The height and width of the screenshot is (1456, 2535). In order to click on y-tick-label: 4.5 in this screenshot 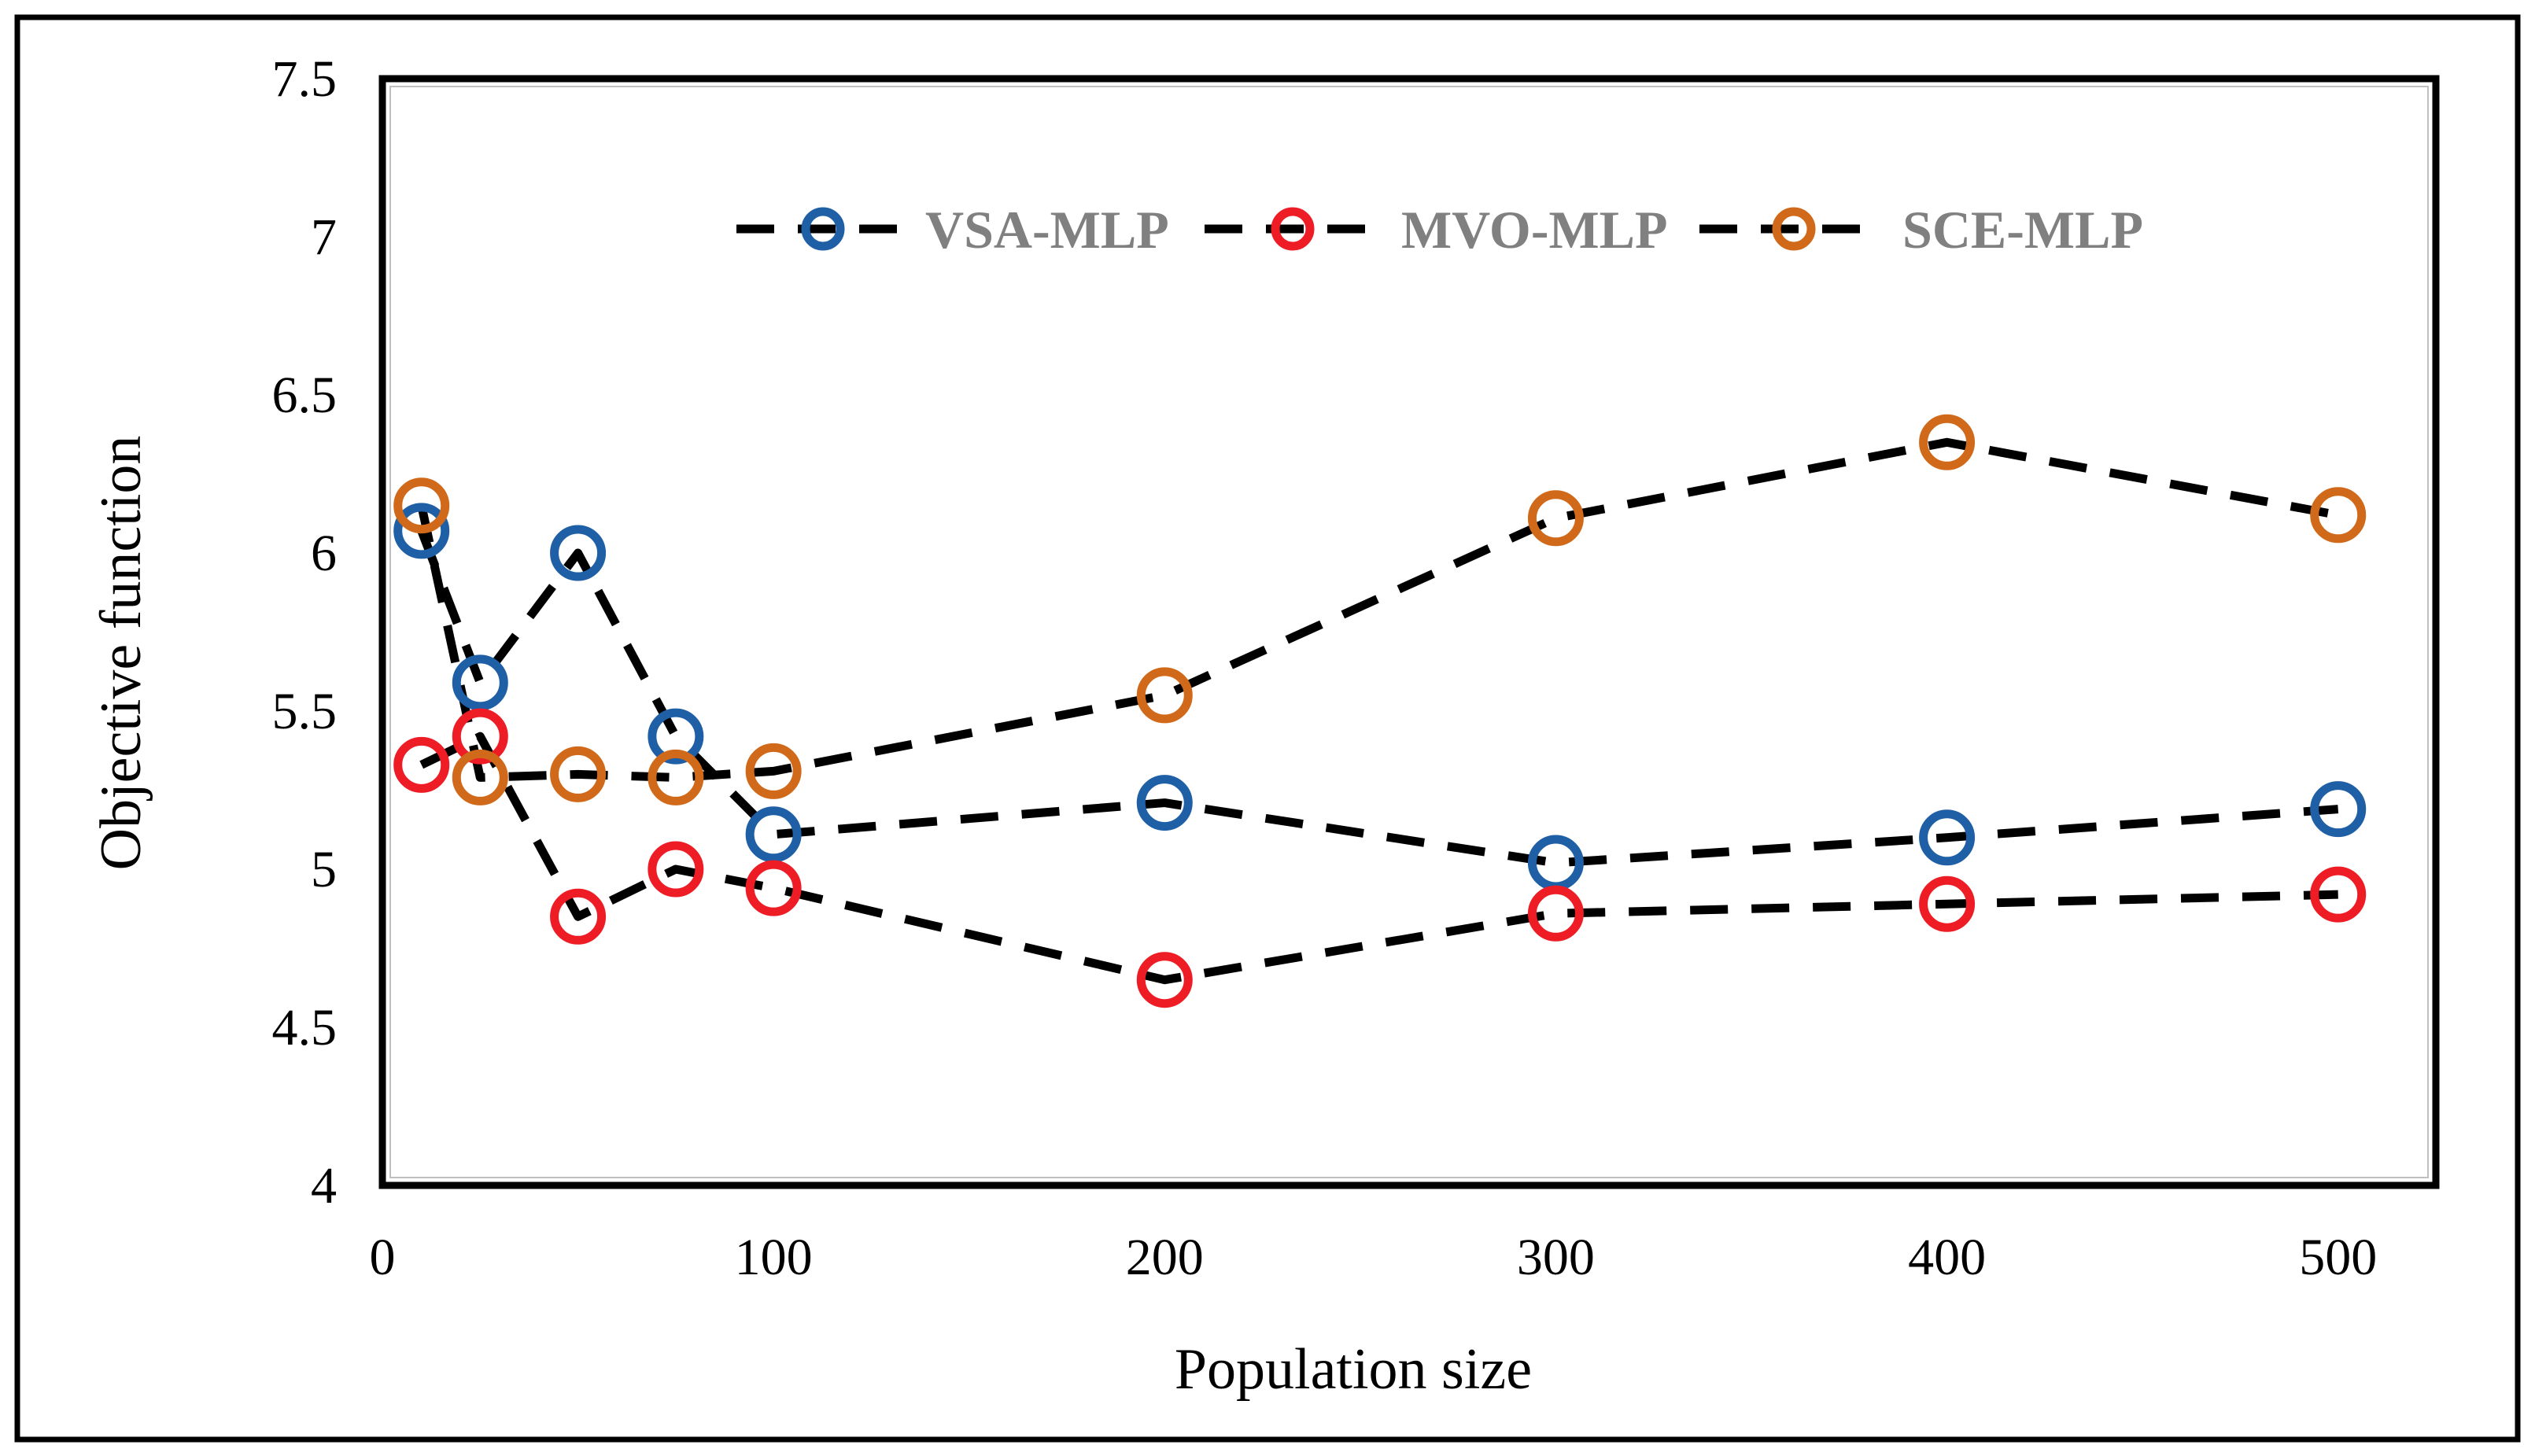, I will do `click(305, 1027)`.